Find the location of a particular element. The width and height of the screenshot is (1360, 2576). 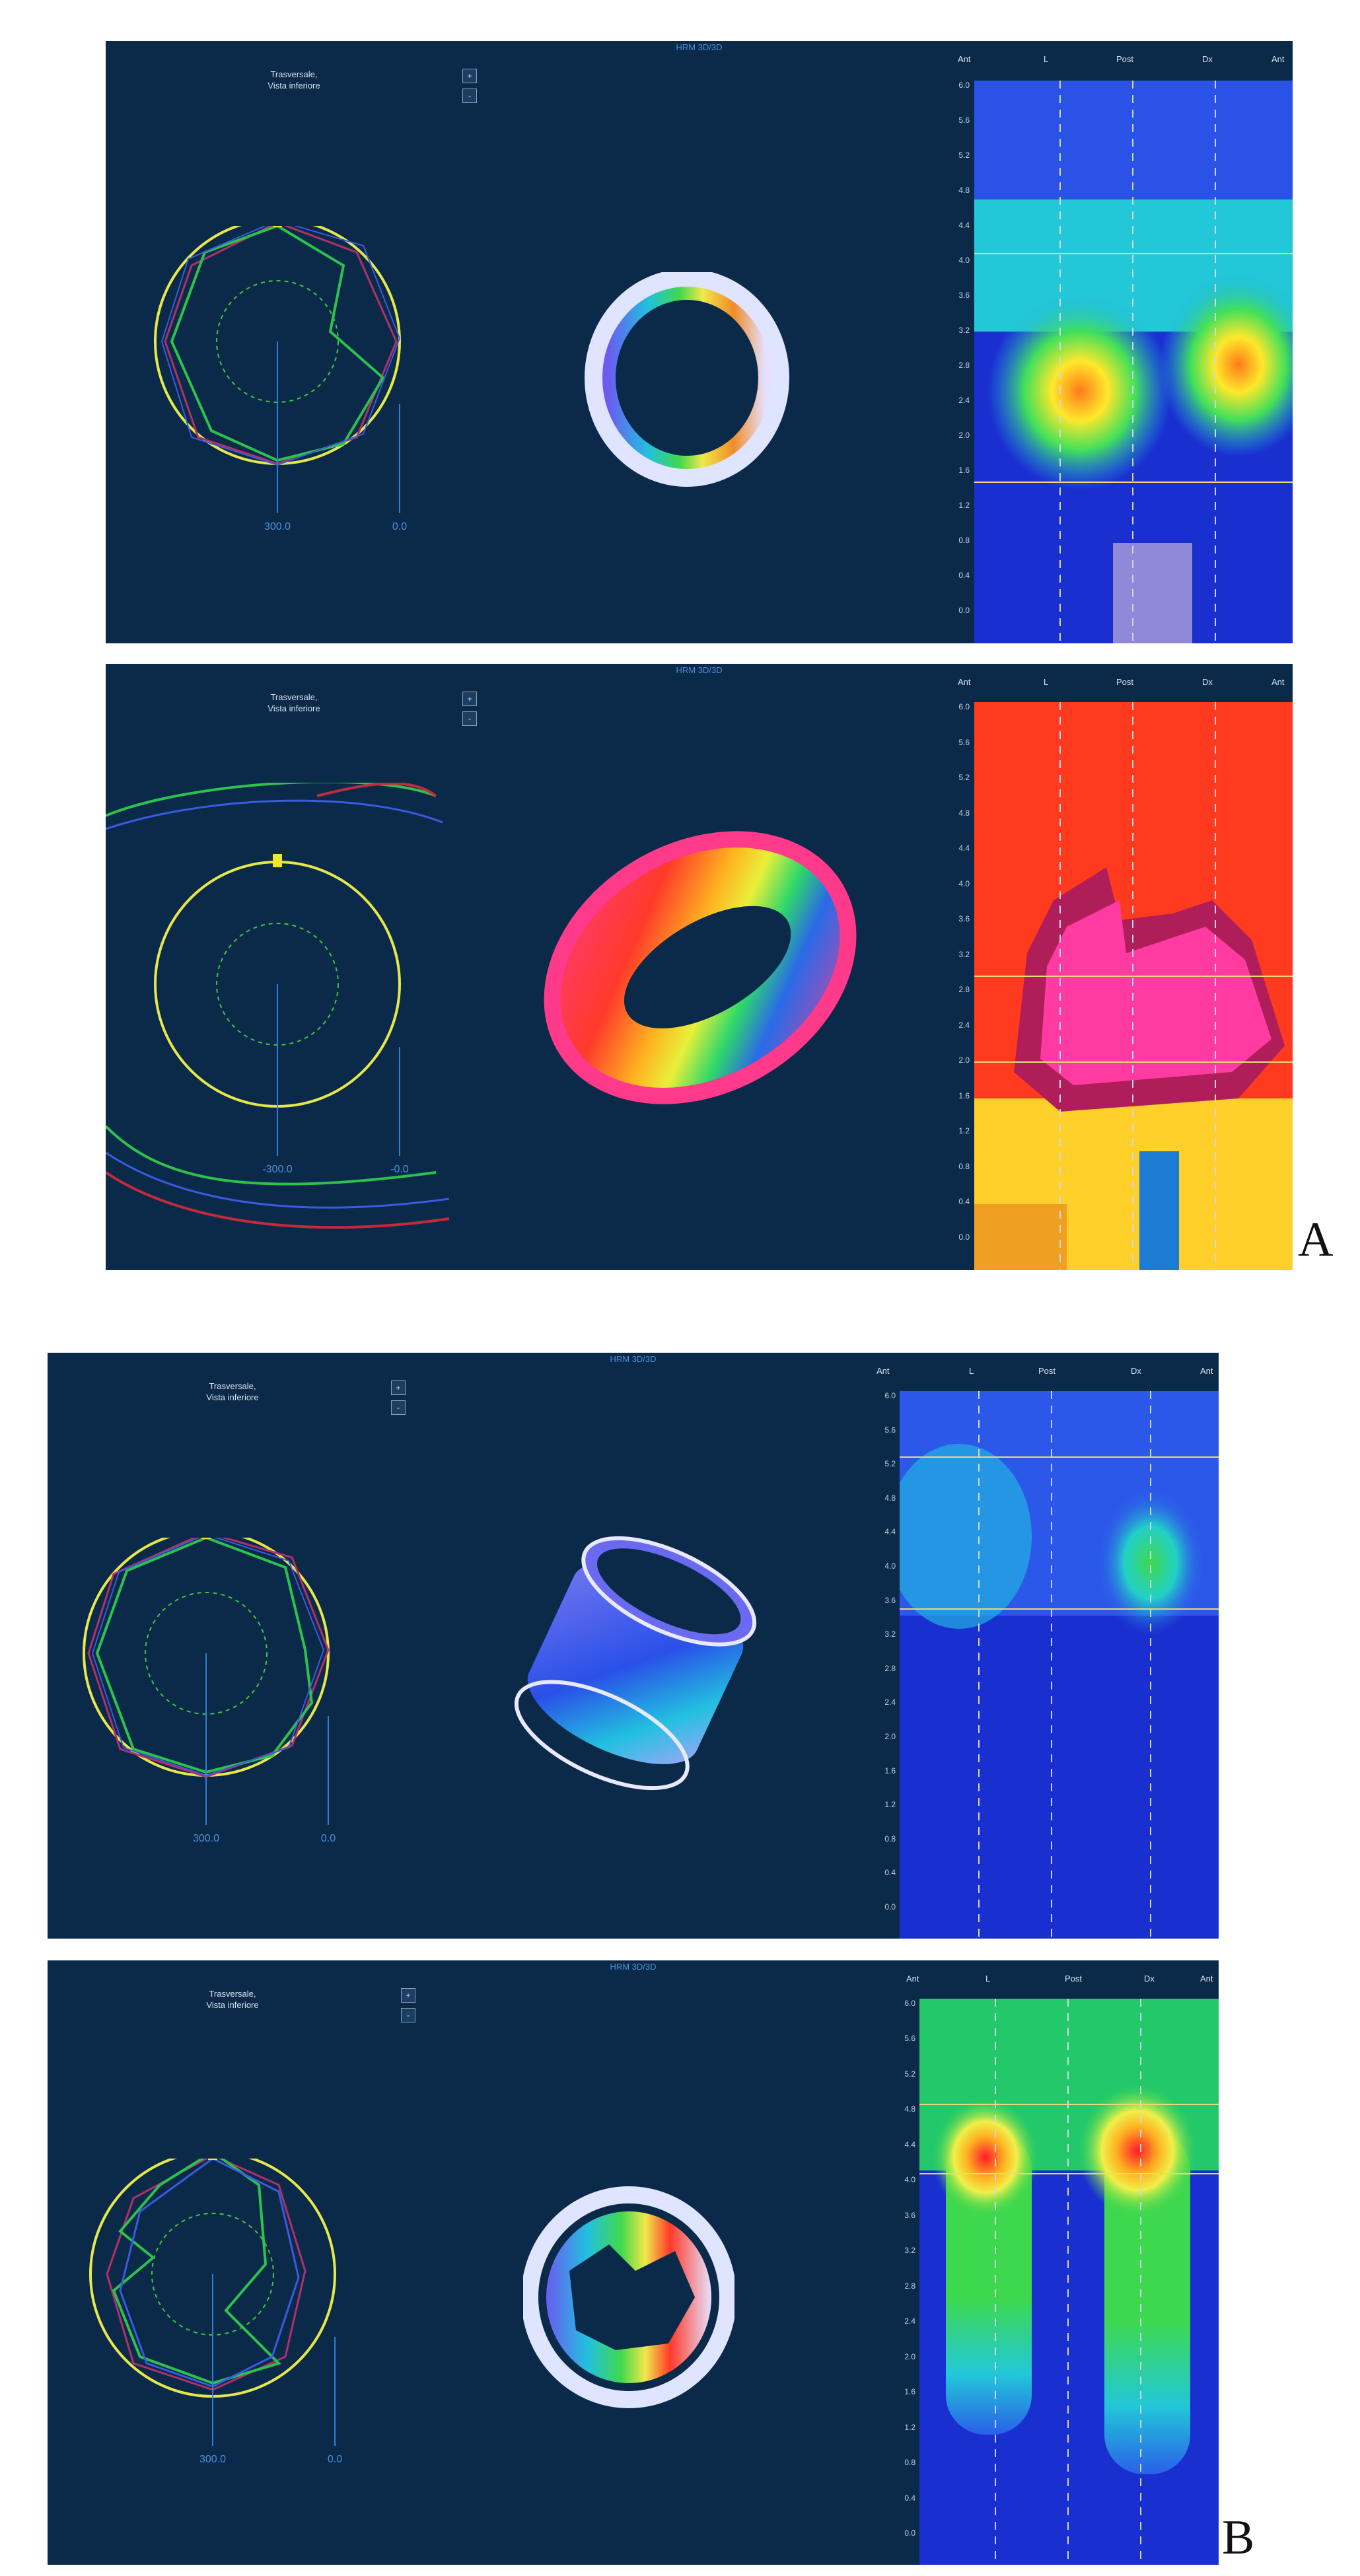

view-label-line2: Vista inferiore is located at coordinates (232, 1397).